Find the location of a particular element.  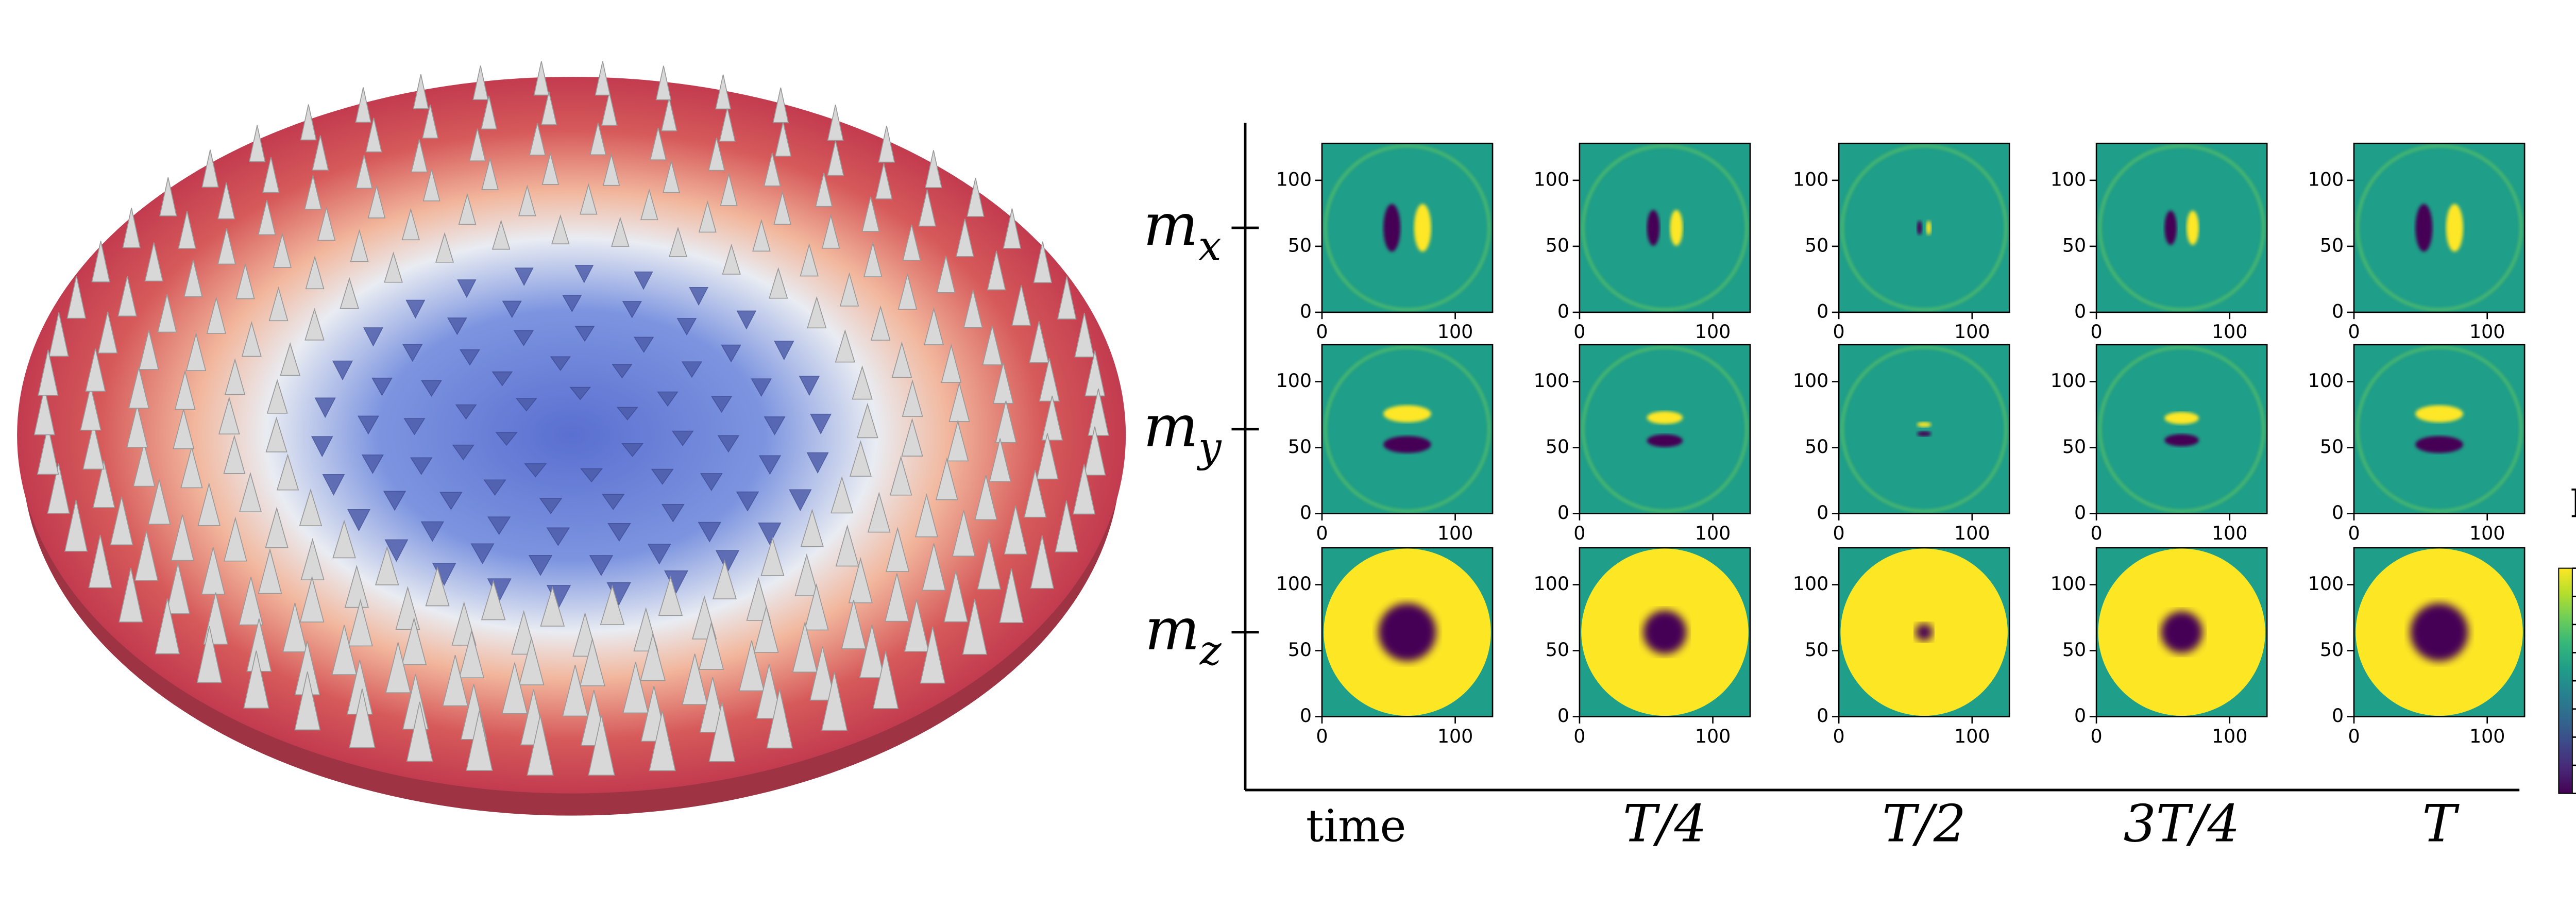

column-label: 3T/4 is located at coordinates (2182, 823).